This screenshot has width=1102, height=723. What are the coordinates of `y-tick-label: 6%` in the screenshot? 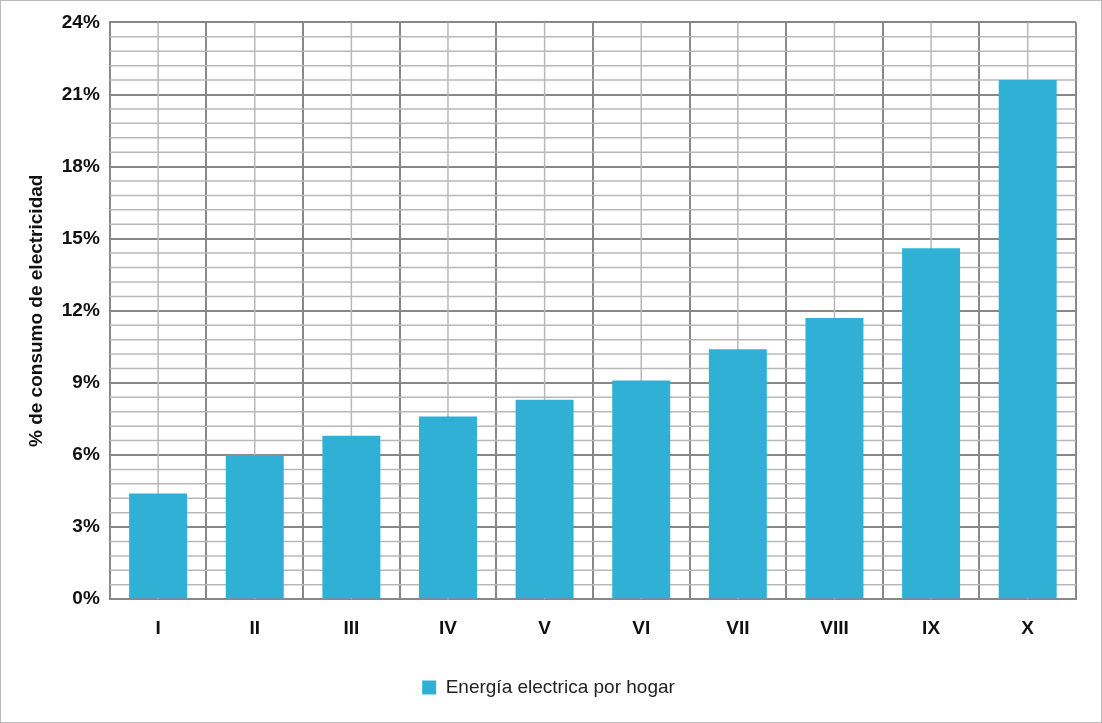 It's located at (86, 454).